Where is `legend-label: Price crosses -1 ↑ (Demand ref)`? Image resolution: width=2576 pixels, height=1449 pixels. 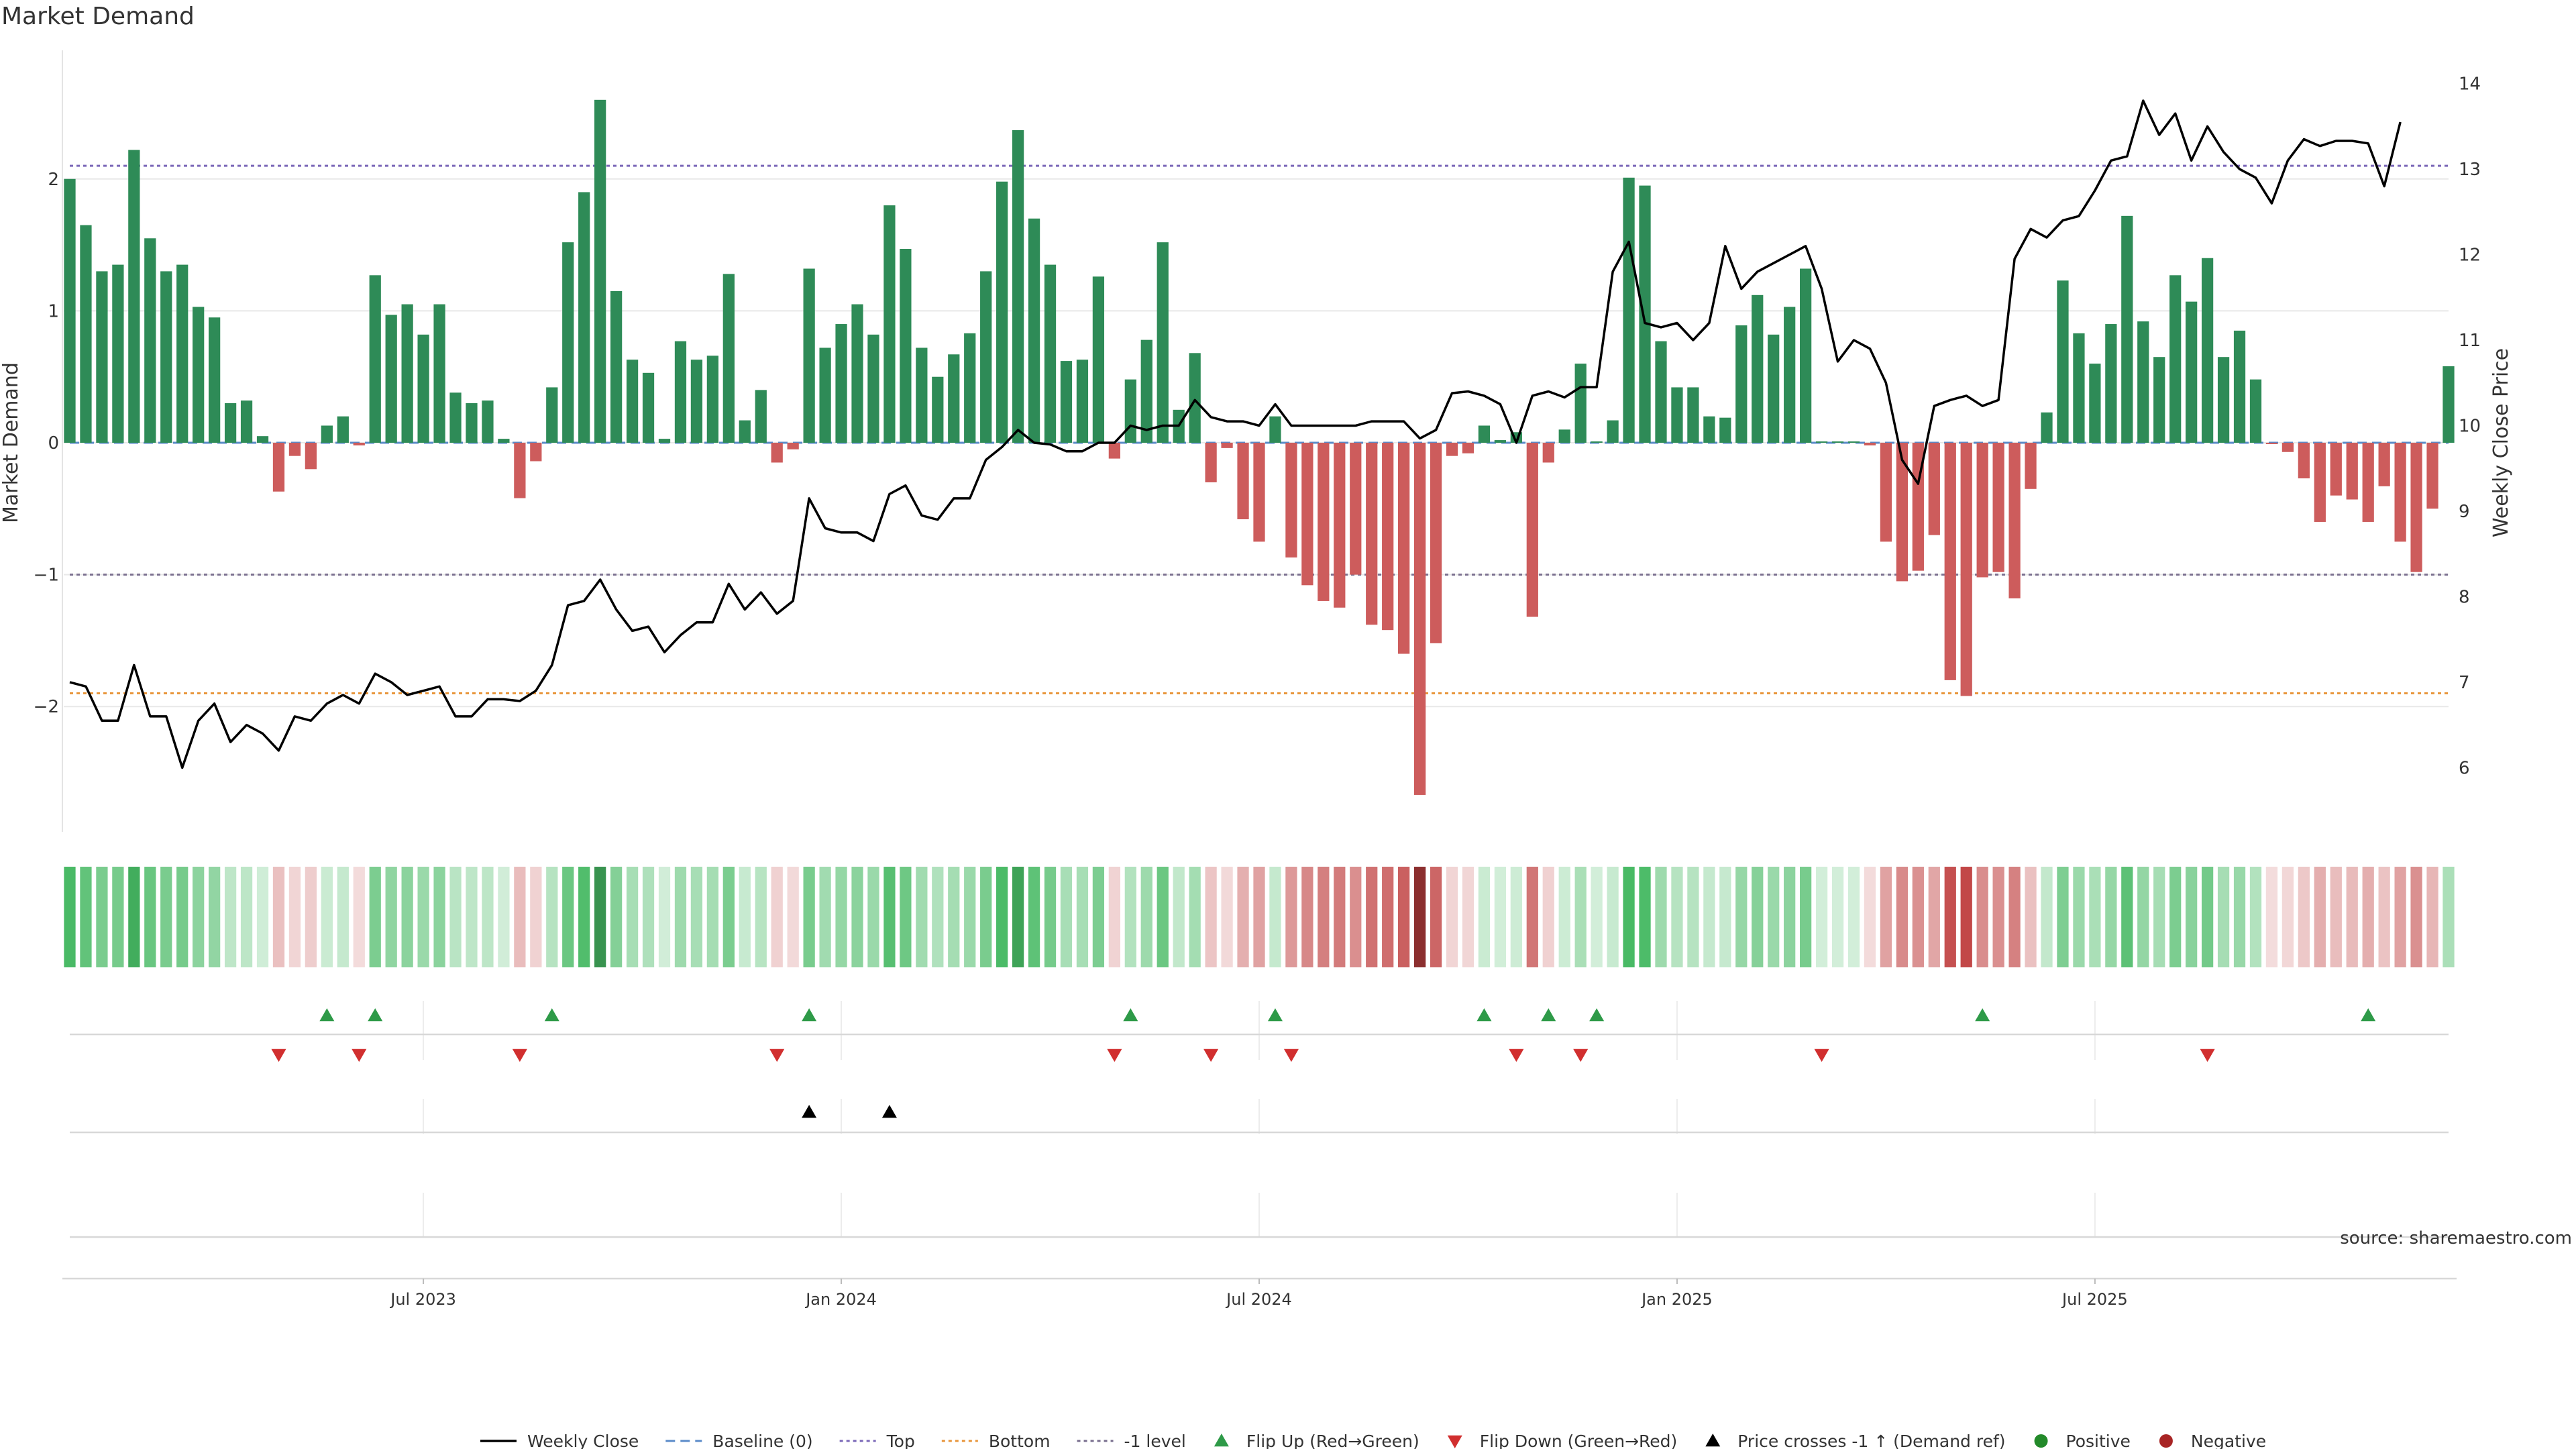 legend-label: Price crosses -1 ↑ (Demand ref) is located at coordinates (1871, 1440).